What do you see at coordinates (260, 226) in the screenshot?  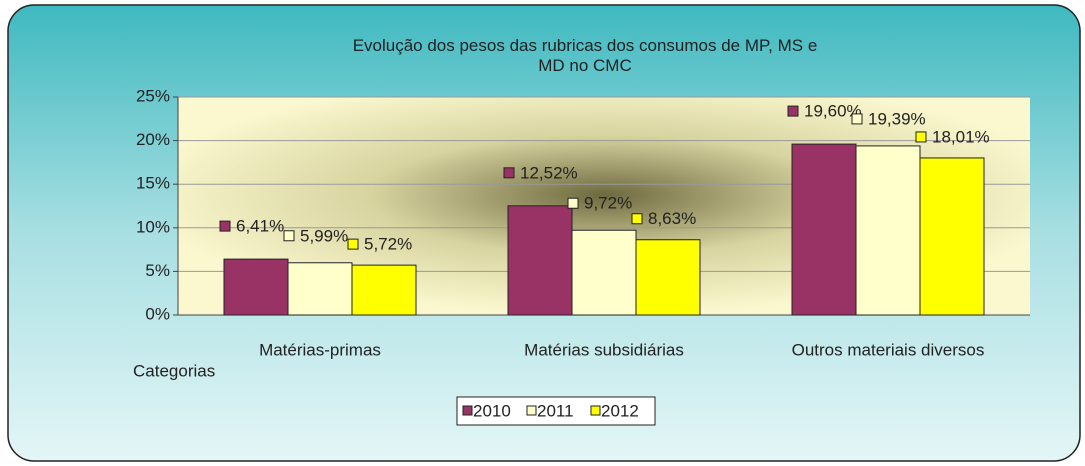 I see `value-label: 6,41%` at bounding box center [260, 226].